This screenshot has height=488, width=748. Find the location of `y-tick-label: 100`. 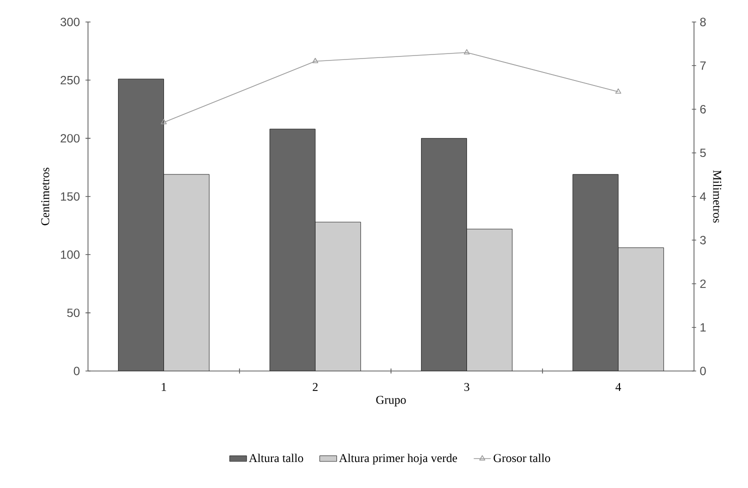

y-tick-label: 100 is located at coordinates (70, 254).